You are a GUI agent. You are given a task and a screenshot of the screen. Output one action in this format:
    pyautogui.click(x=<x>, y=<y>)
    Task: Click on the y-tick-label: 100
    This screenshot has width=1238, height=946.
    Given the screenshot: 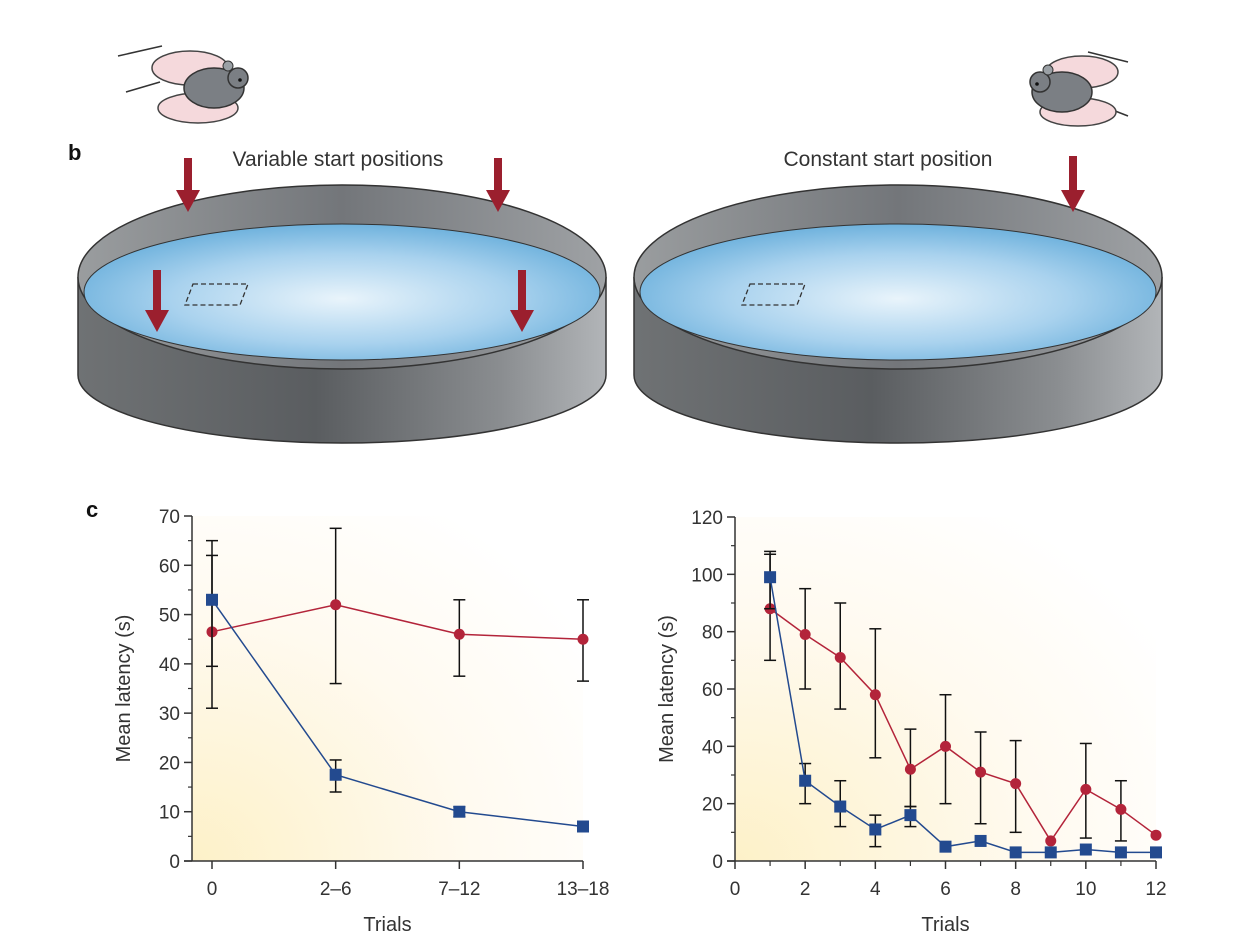 What is the action you would take?
    pyautogui.click(x=707, y=575)
    